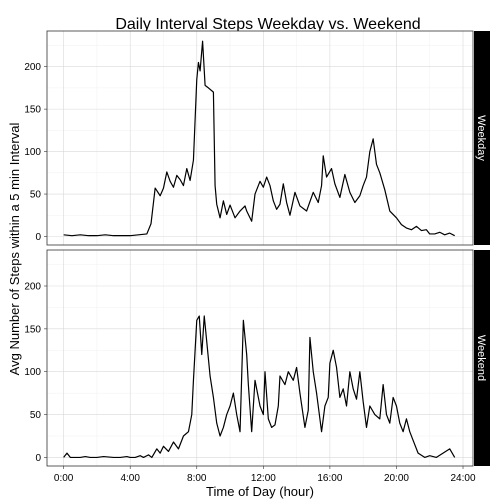  I want to click on x-tick-label: 4:00, so click(130, 478).